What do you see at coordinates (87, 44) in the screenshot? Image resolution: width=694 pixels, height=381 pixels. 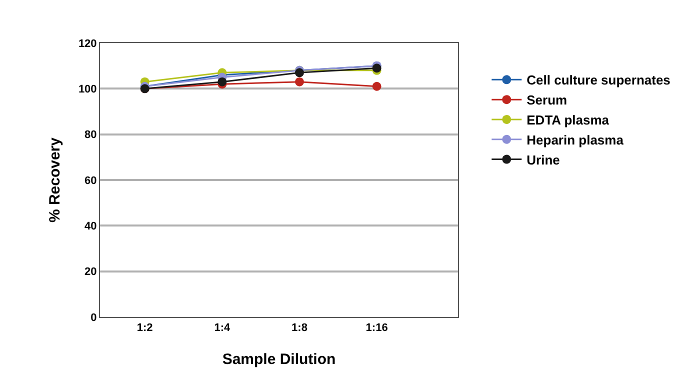 I see `y-tick-label: 120` at bounding box center [87, 44].